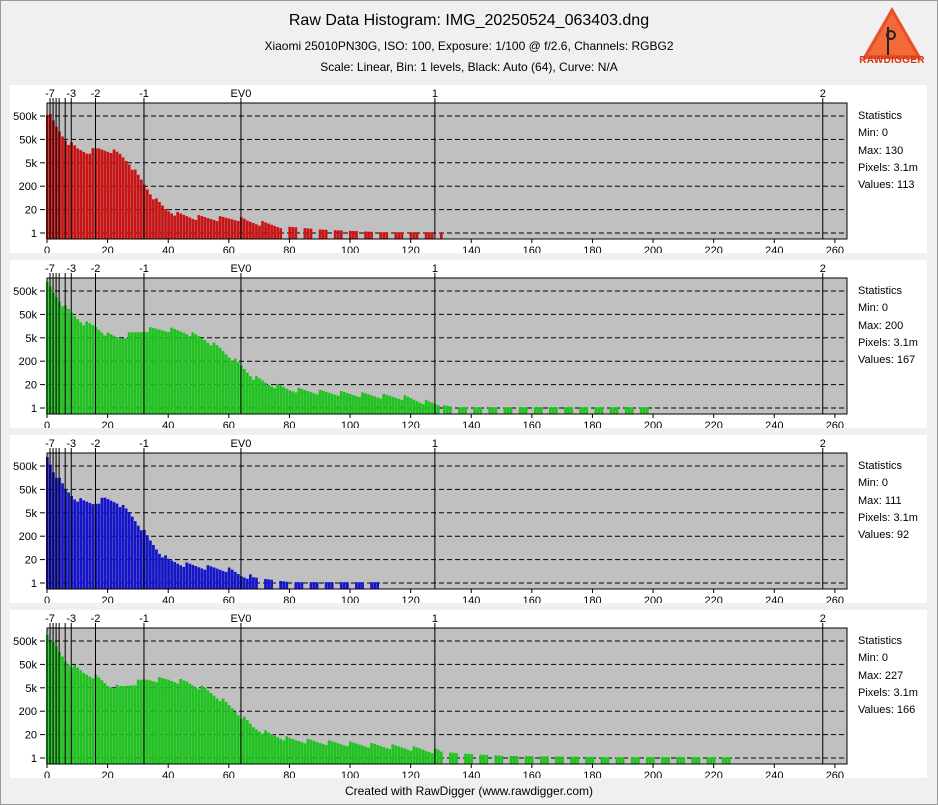  I want to click on stats-pixels: Pixels: 3.1m, so click(888, 167).